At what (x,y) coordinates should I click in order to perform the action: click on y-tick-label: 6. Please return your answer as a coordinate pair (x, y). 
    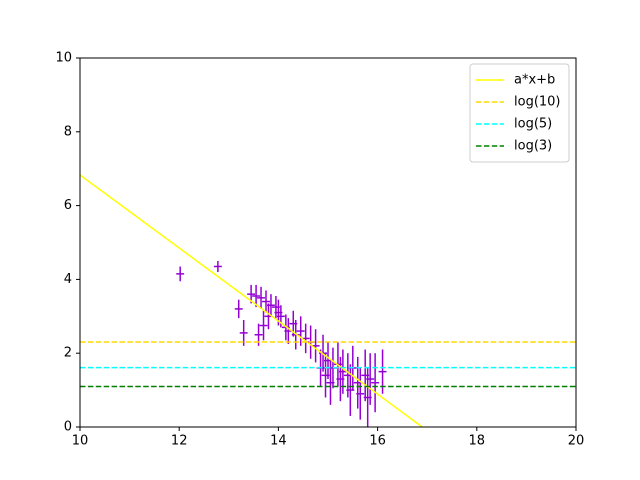
    Looking at the image, I should click on (68, 205).